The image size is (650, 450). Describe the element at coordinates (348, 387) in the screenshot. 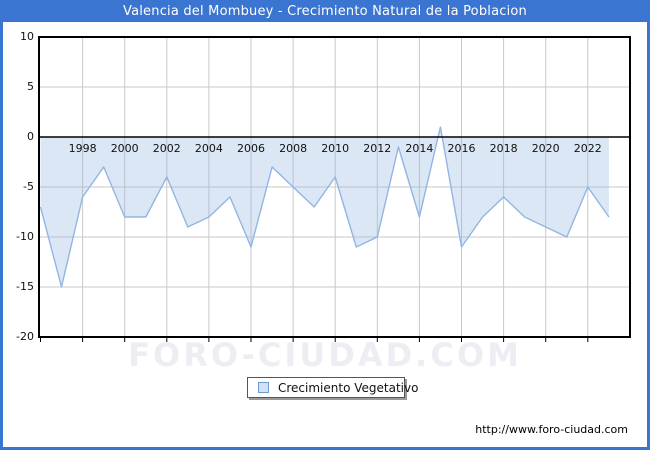

I see `legend-label: Crecimiento Vegetativo` at that location.